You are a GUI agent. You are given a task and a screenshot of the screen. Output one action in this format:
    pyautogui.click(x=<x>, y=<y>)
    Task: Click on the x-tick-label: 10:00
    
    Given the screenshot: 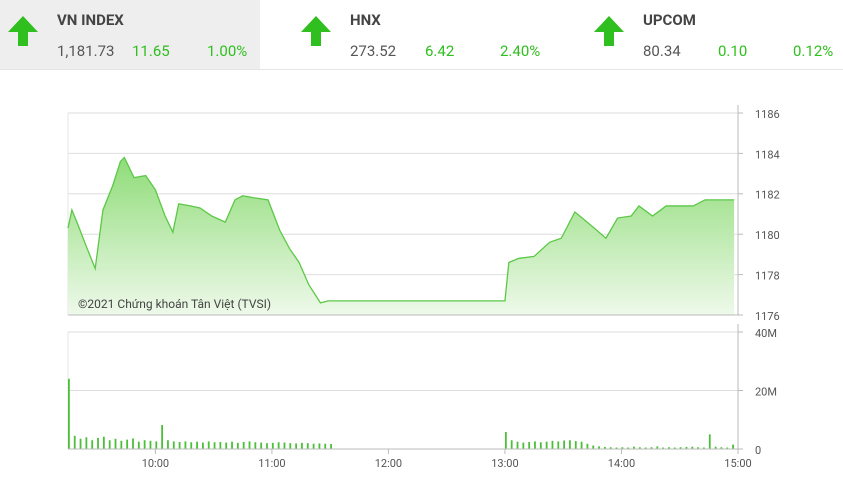 What is the action you would take?
    pyautogui.click(x=155, y=463)
    